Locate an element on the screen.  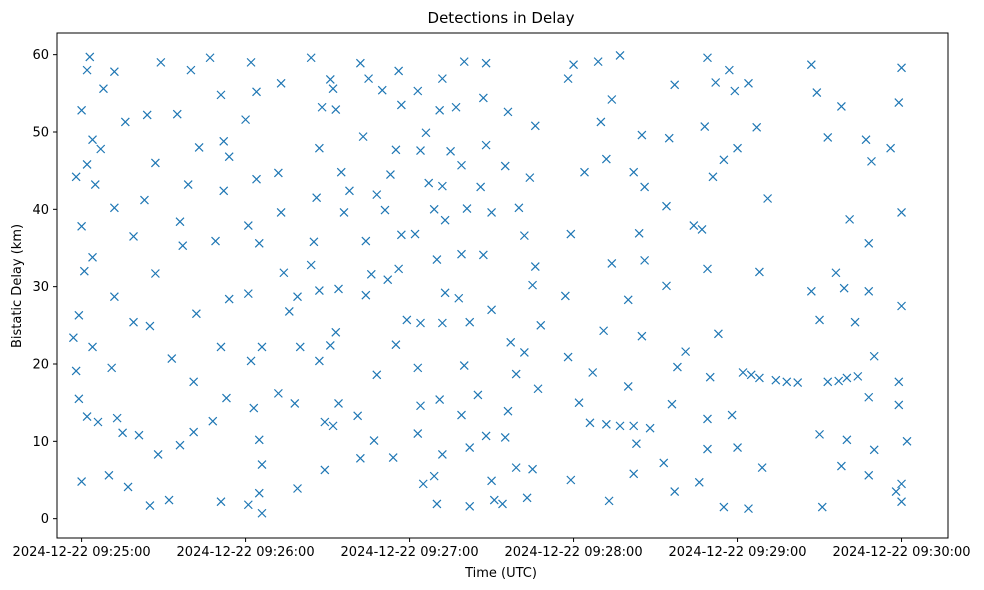
y-tick-label: 40 is located at coordinates (40, 210).